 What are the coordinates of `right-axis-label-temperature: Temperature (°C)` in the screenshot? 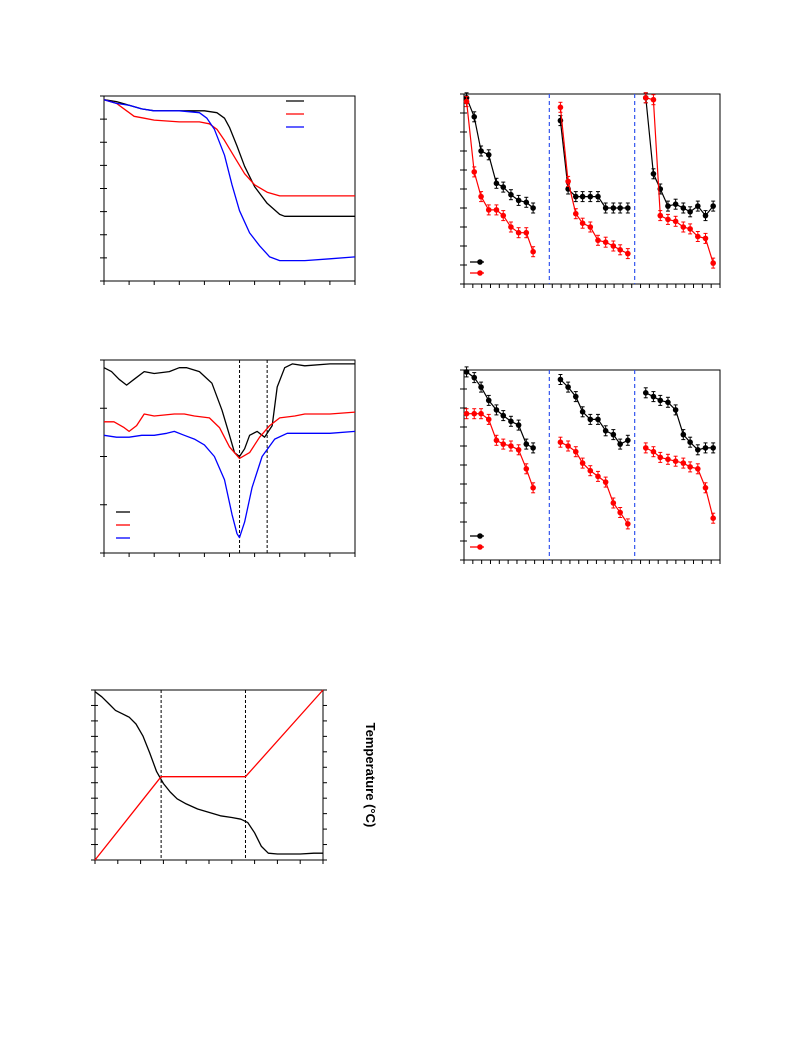 It's located at (370, 775).